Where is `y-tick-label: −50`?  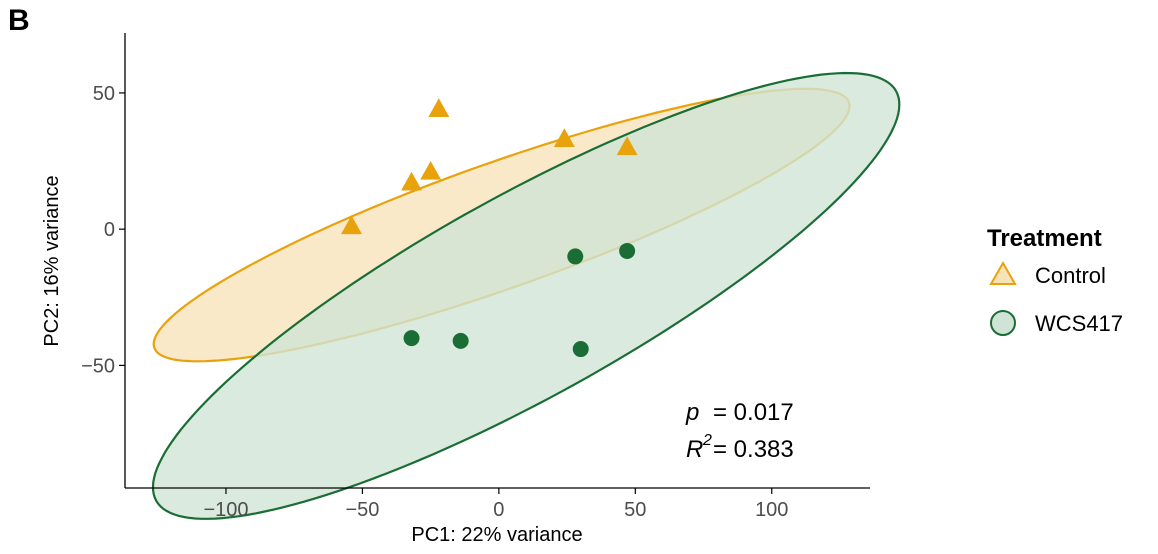
y-tick-label: −50 is located at coordinates (98, 366).